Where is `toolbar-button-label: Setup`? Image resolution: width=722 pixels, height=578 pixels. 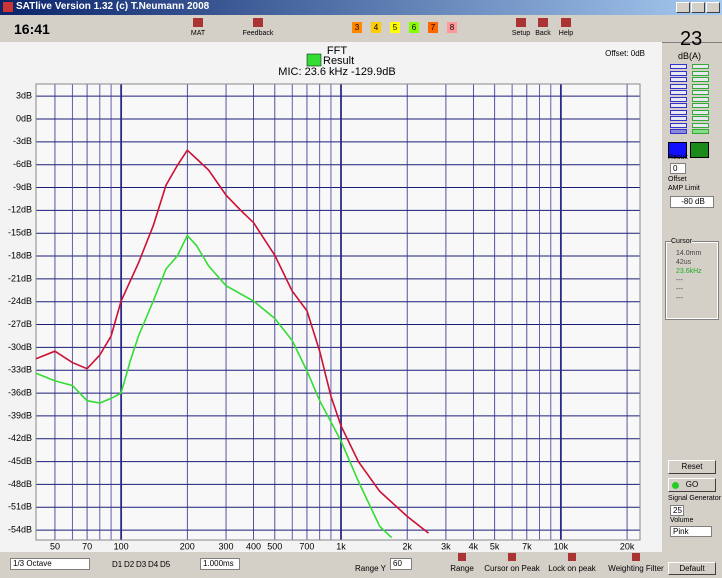 toolbar-button-label: Setup is located at coordinates (521, 33).